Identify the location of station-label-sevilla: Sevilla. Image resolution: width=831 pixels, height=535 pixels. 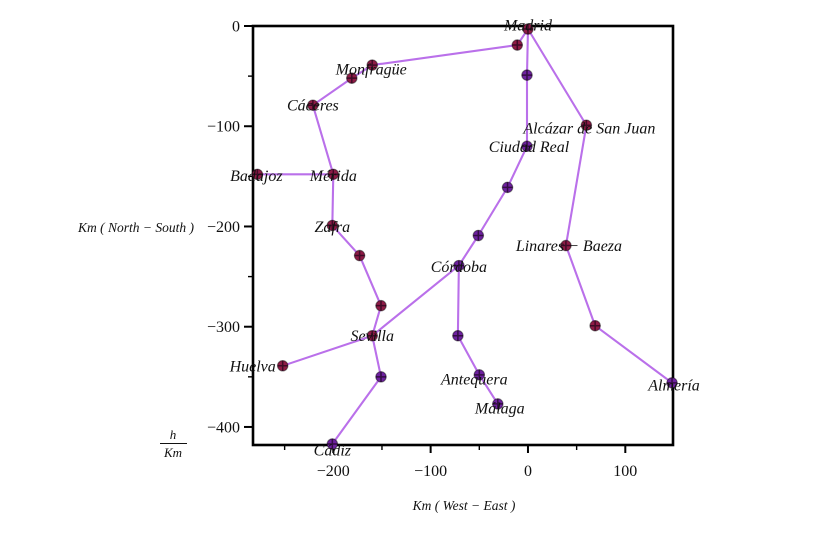
(372, 336).